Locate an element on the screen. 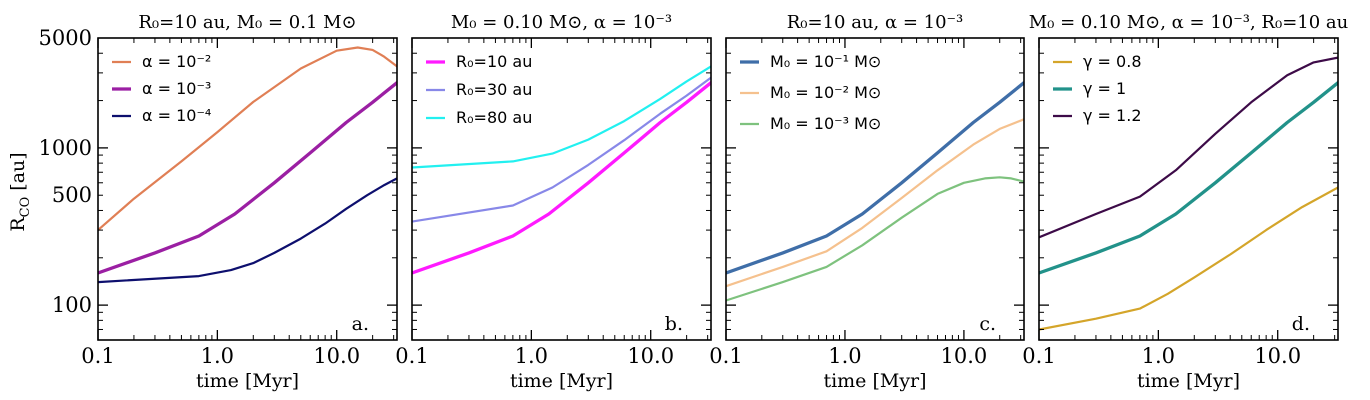  legend: γ = 0.8 γ = 1 γ = 1.2 is located at coordinates (1097, 88).